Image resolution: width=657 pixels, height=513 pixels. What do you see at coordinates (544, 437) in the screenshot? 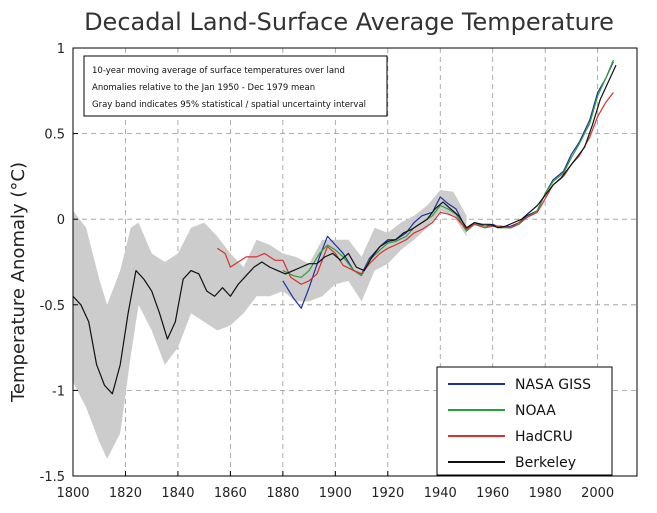
I see `legend-label-hadcru: HadCRU` at bounding box center [544, 437].